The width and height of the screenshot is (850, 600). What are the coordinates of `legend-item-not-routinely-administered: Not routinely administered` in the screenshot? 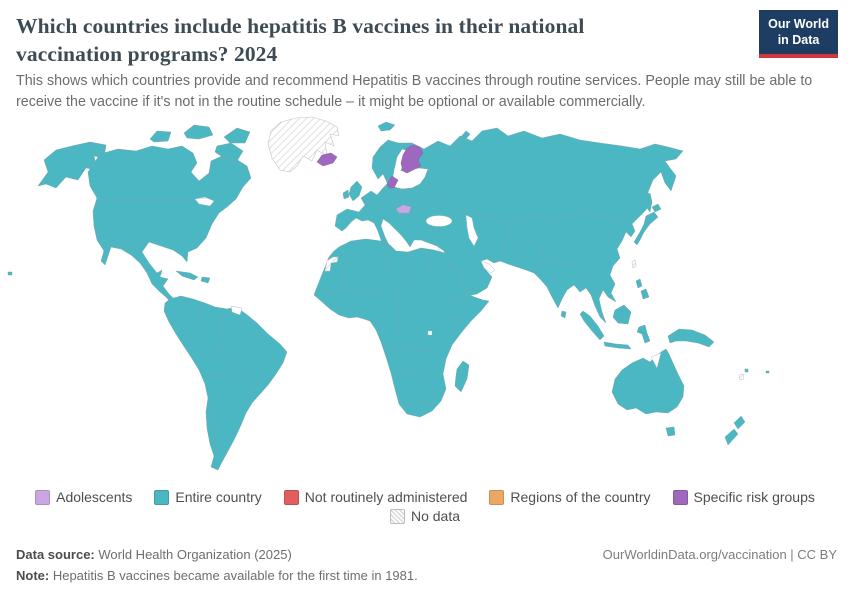 It's located at (375, 497).